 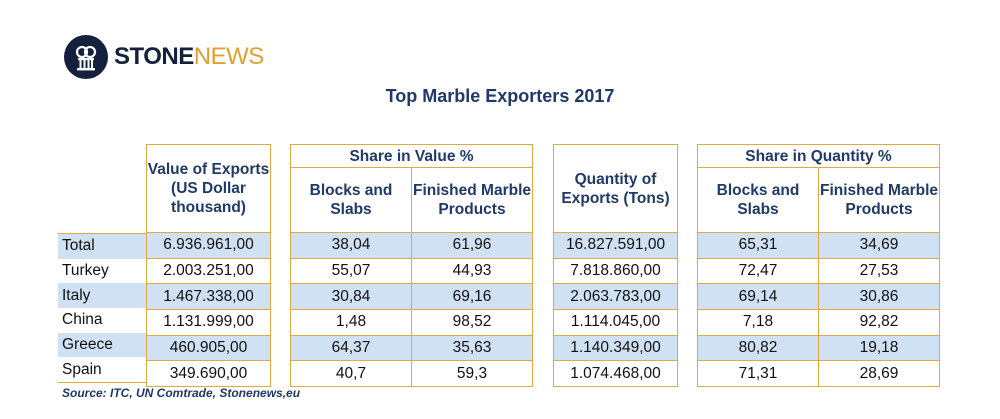 I want to click on brand-wordmark: STONENEWS, so click(x=189, y=57).